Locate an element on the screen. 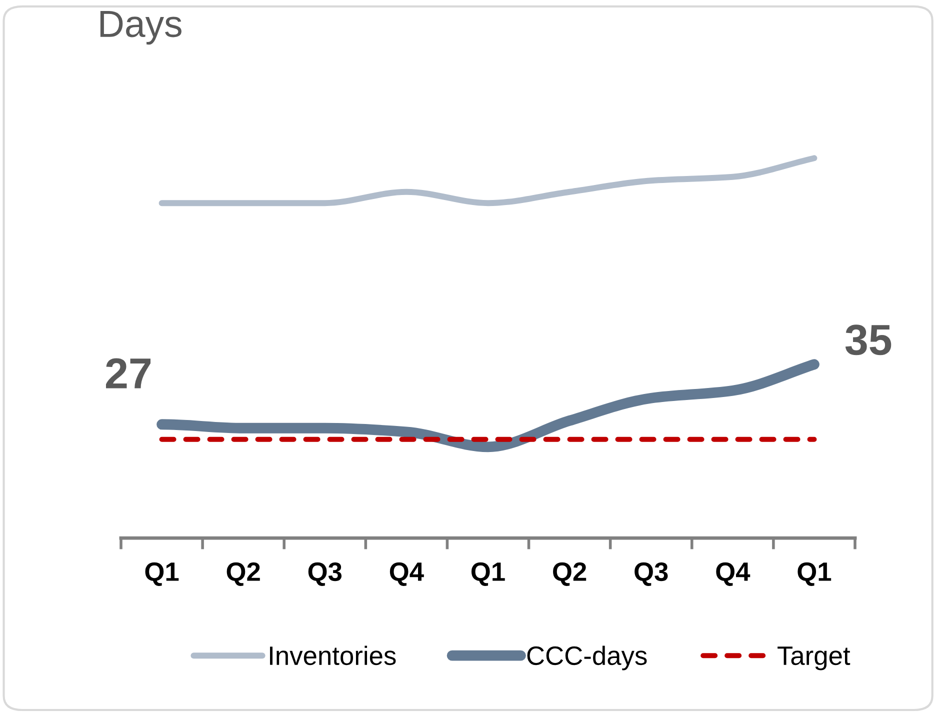  data-label: 35 is located at coordinates (868, 340).